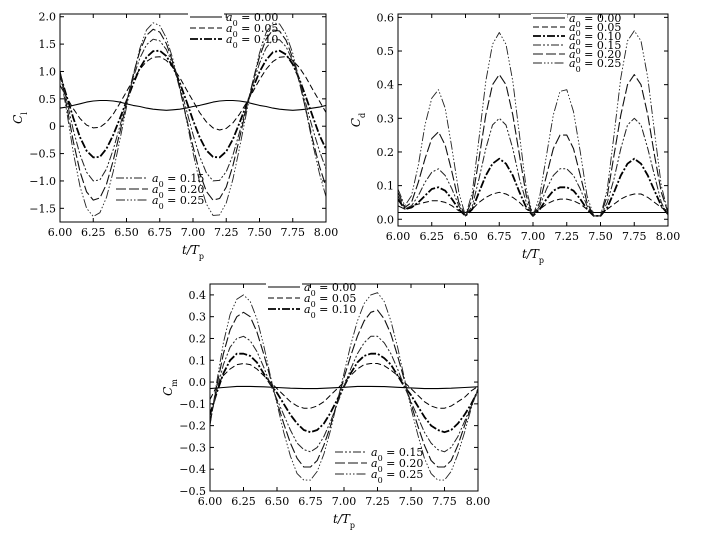 Image resolution: width=717 pixels, height=536 pixels. Describe the element at coordinates (42, 208) in the screenshot. I see `y-tick-label: −1.5` at that location.